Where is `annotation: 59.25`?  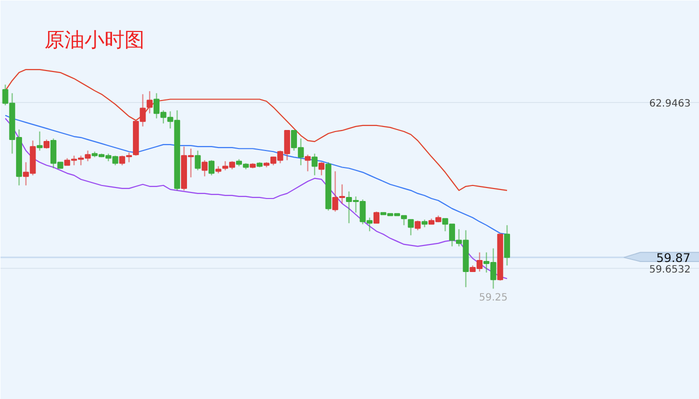 annotation: 59.25 is located at coordinates (493, 298).